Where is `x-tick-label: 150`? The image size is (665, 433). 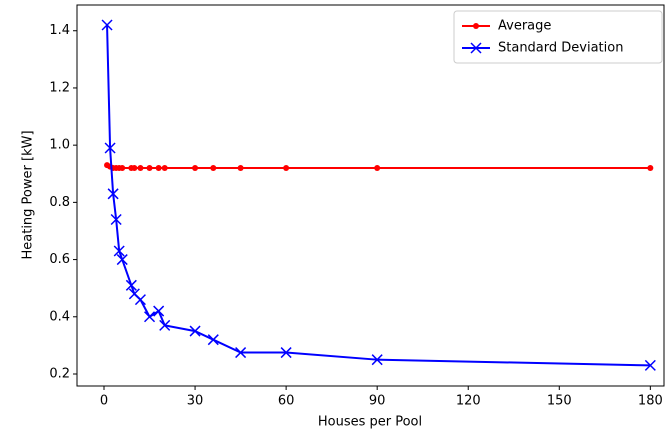
x-tick-label: 150 is located at coordinates (559, 401).